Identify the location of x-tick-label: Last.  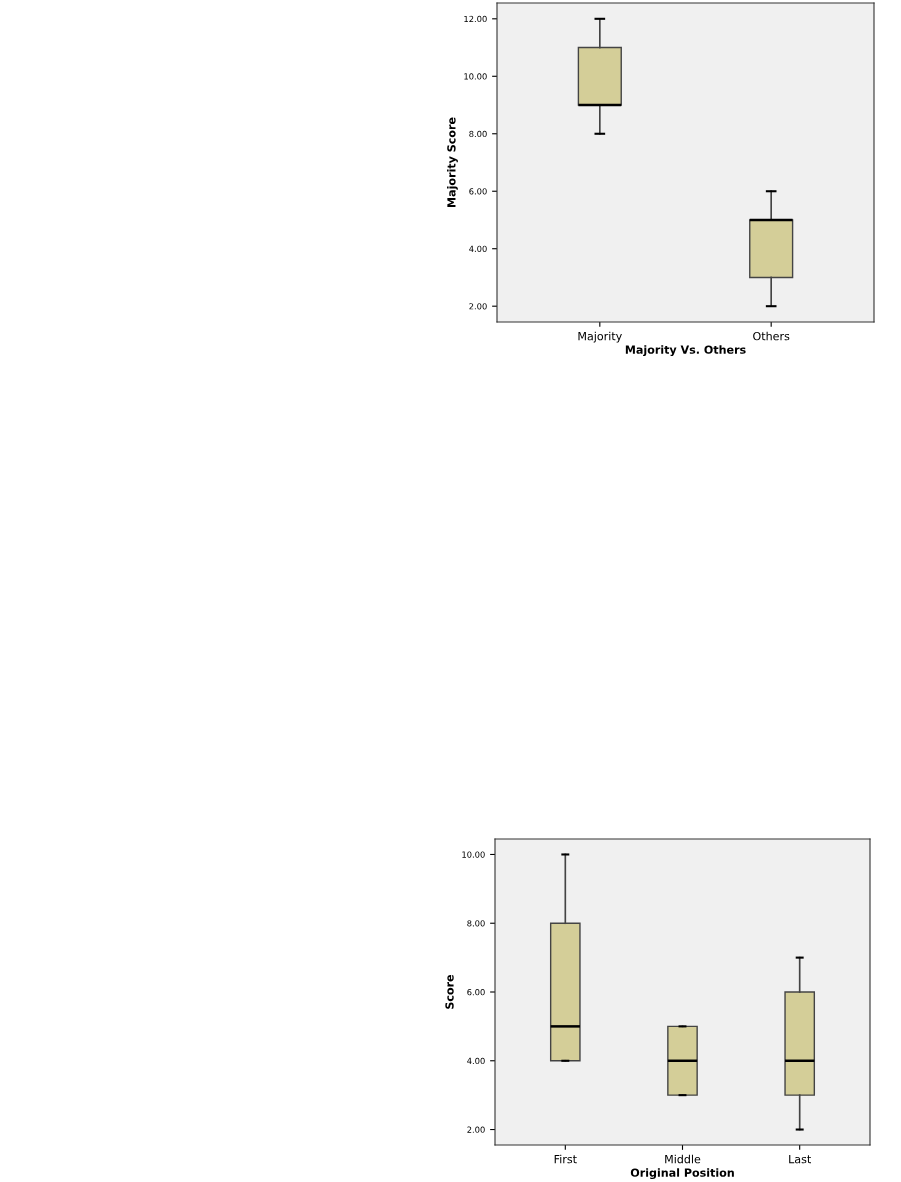
(800, 1159).